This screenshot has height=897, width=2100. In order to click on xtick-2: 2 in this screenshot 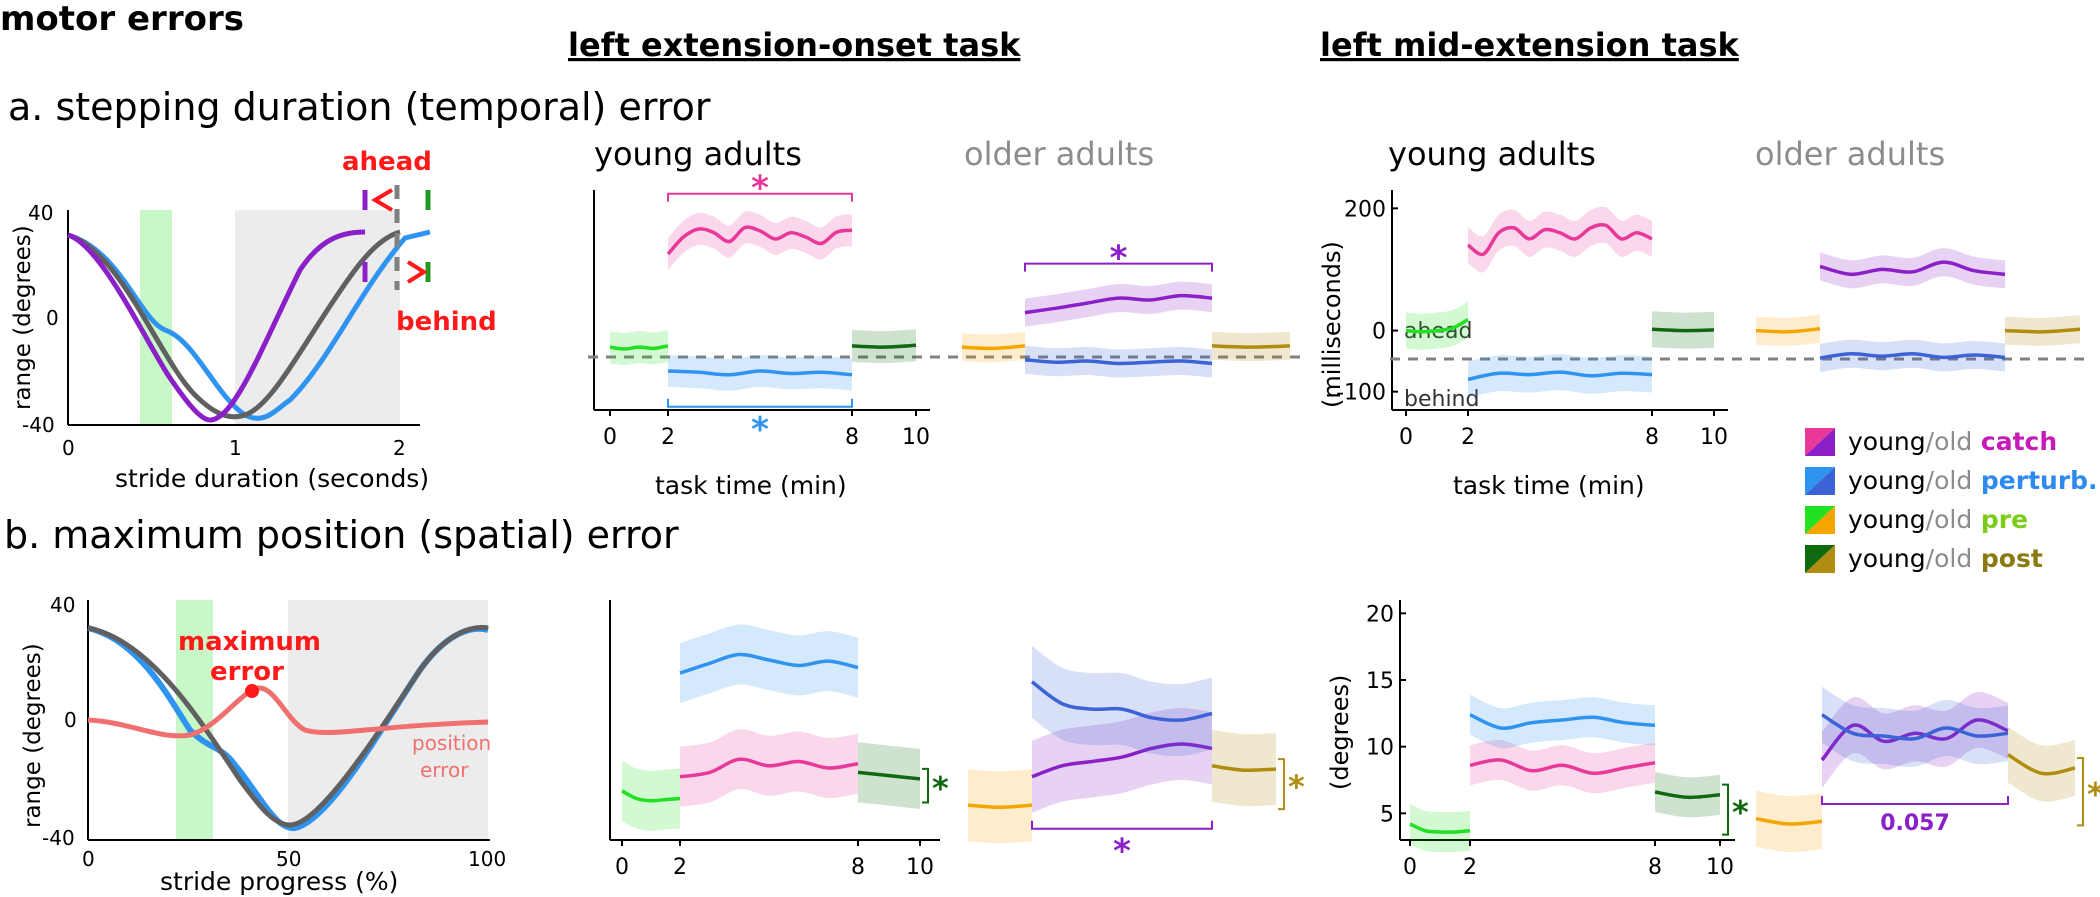, I will do `click(399, 448)`.